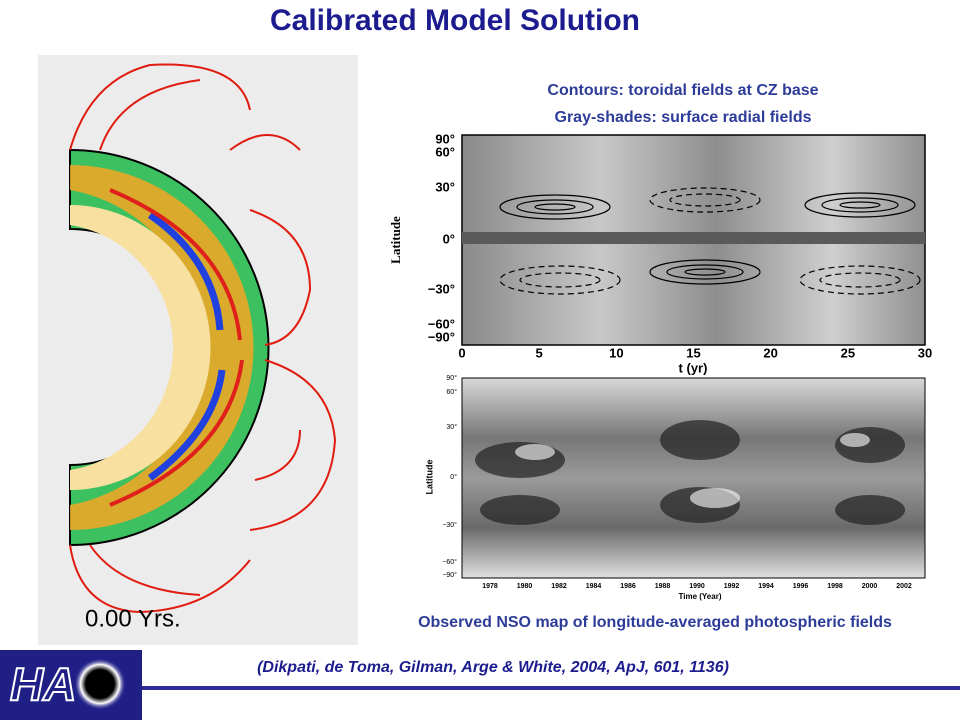 The image size is (960, 720). I want to click on bottom-plot, so click(693, 478).